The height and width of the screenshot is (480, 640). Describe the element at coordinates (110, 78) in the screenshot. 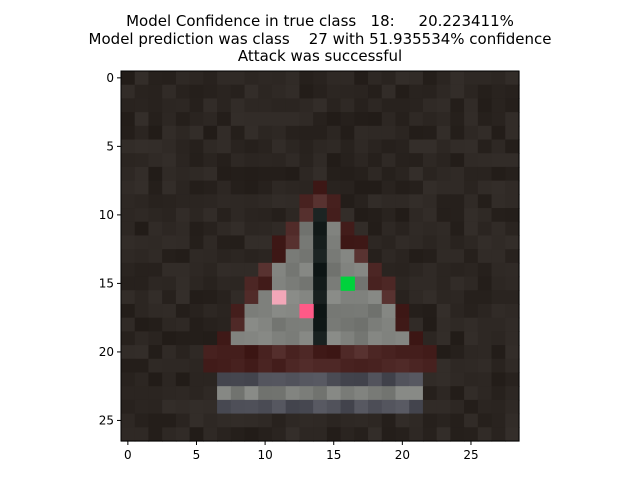

I see `y-tick-label: 0` at that location.